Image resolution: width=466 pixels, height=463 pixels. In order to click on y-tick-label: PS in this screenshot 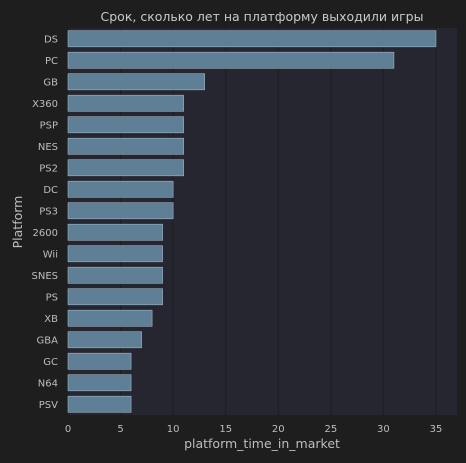, I will do `click(52, 297)`.